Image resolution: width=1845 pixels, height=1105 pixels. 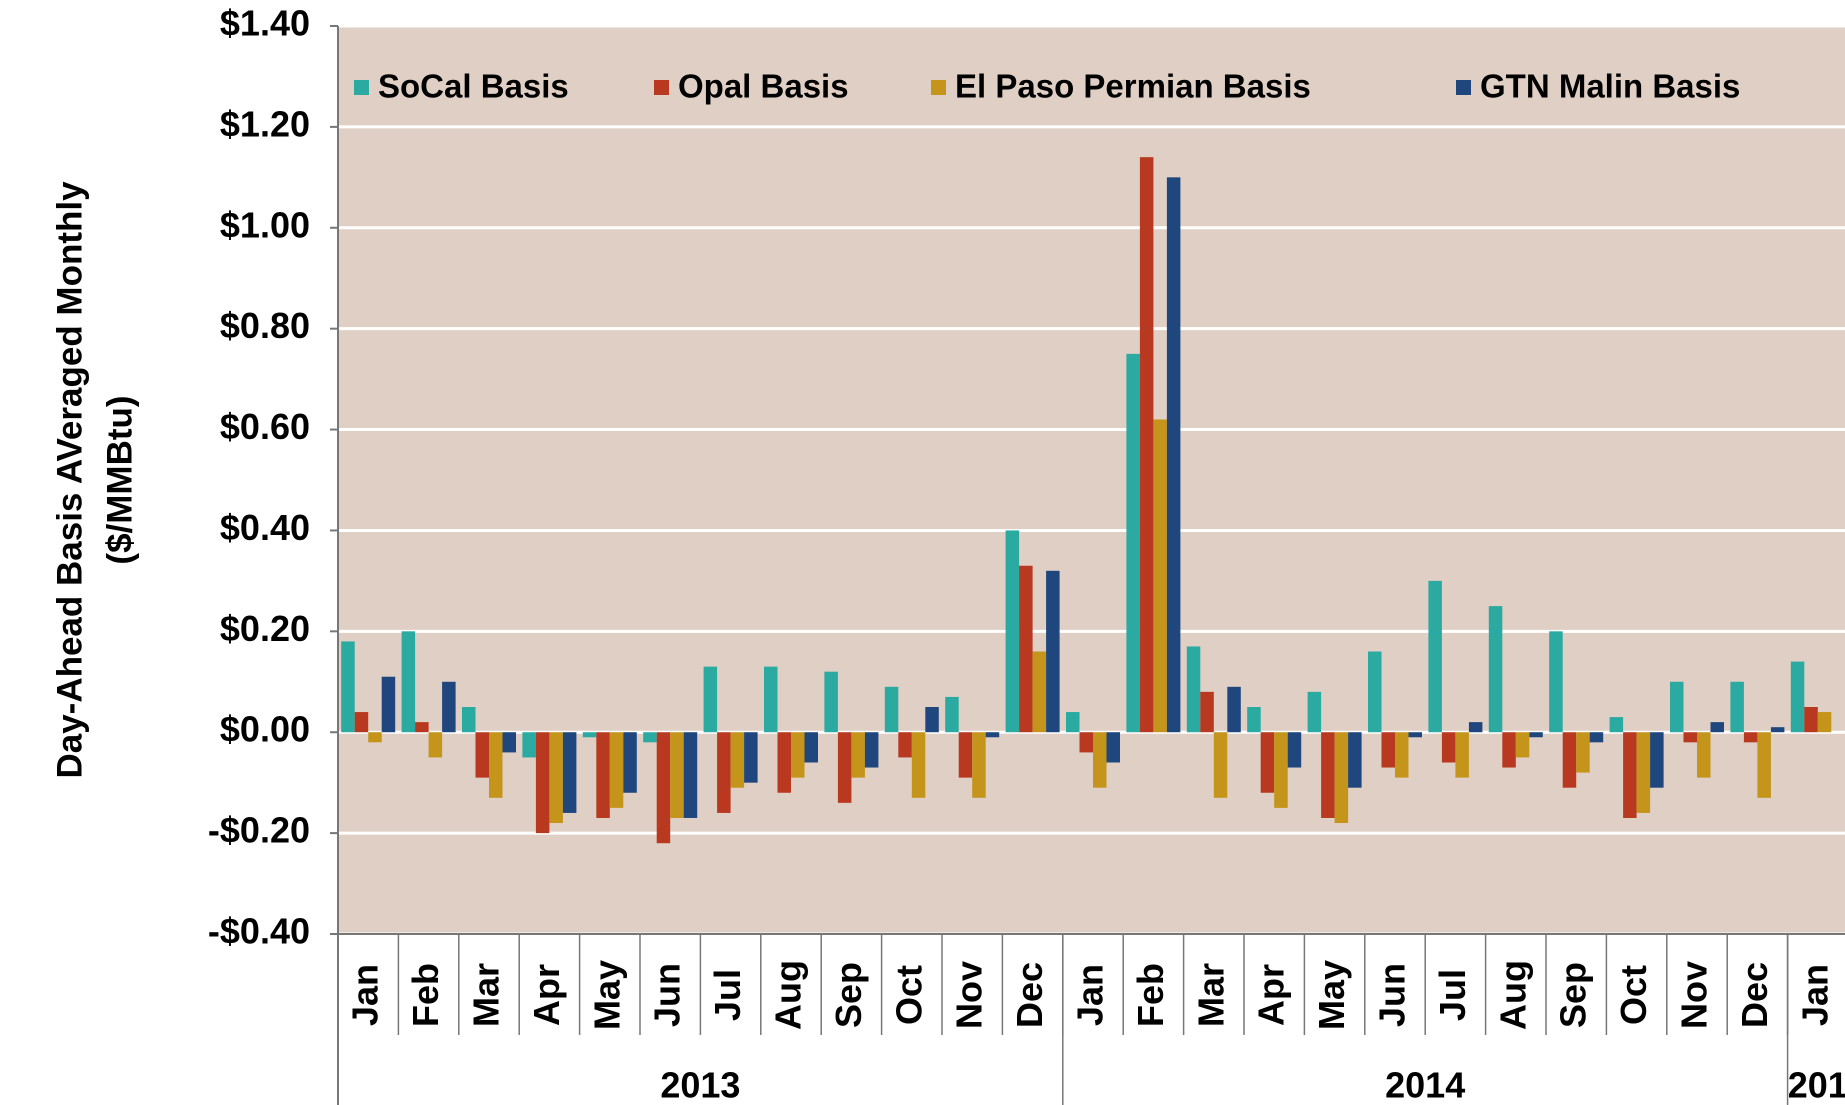 I want to click on y-axis-label: Day-Ahead Basis AVeraged Monthly, so click(x=69, y=480).